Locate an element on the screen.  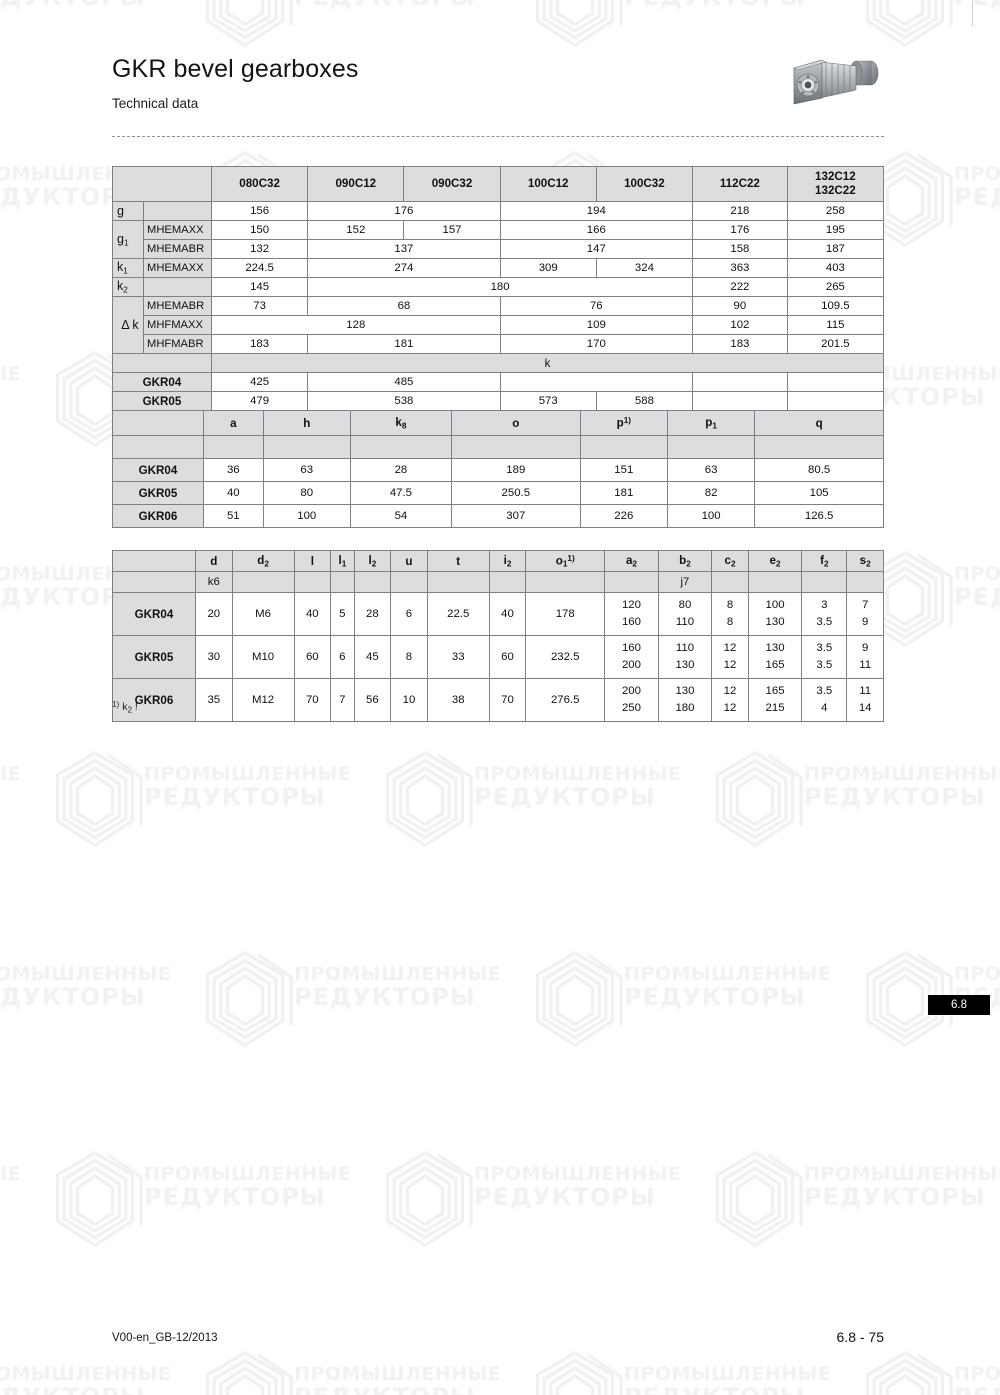
t1-cell: 145 is located at coordinates (259, 287).